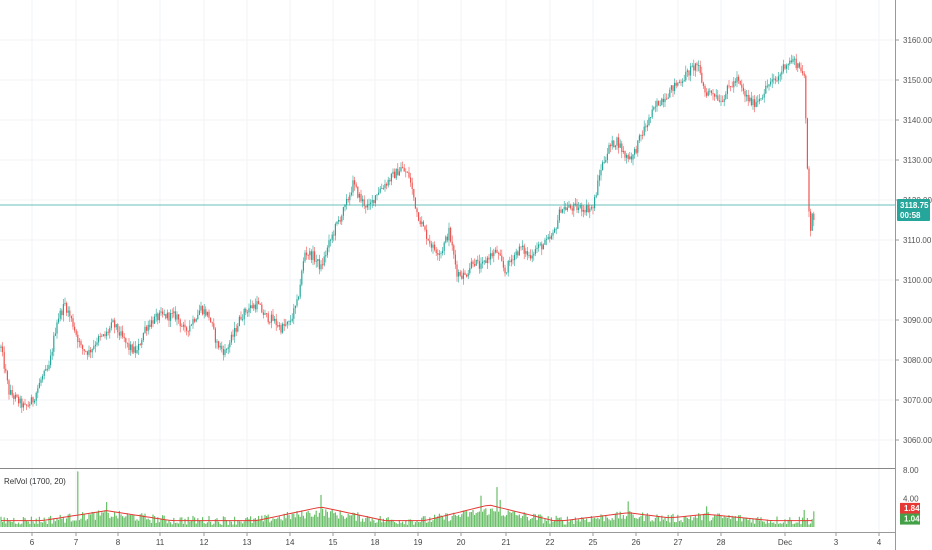 The height and width of the screenshot is (550, 932). I want to click on time-tick-label: 15, so click(333, 542).